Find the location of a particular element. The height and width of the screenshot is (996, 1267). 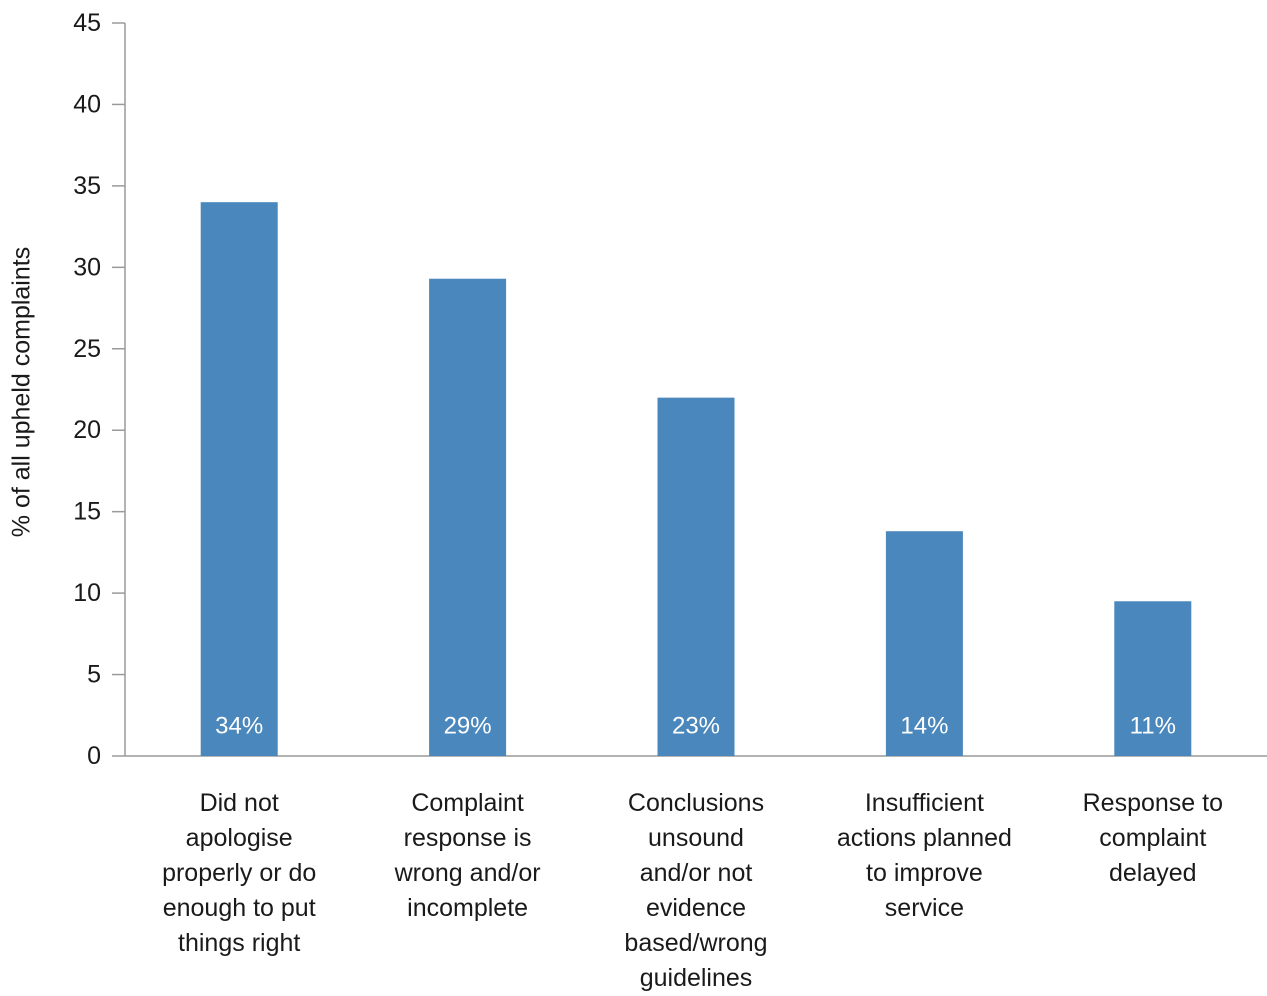

x-category-label-line: evidence is located at coordinates (696, 908).